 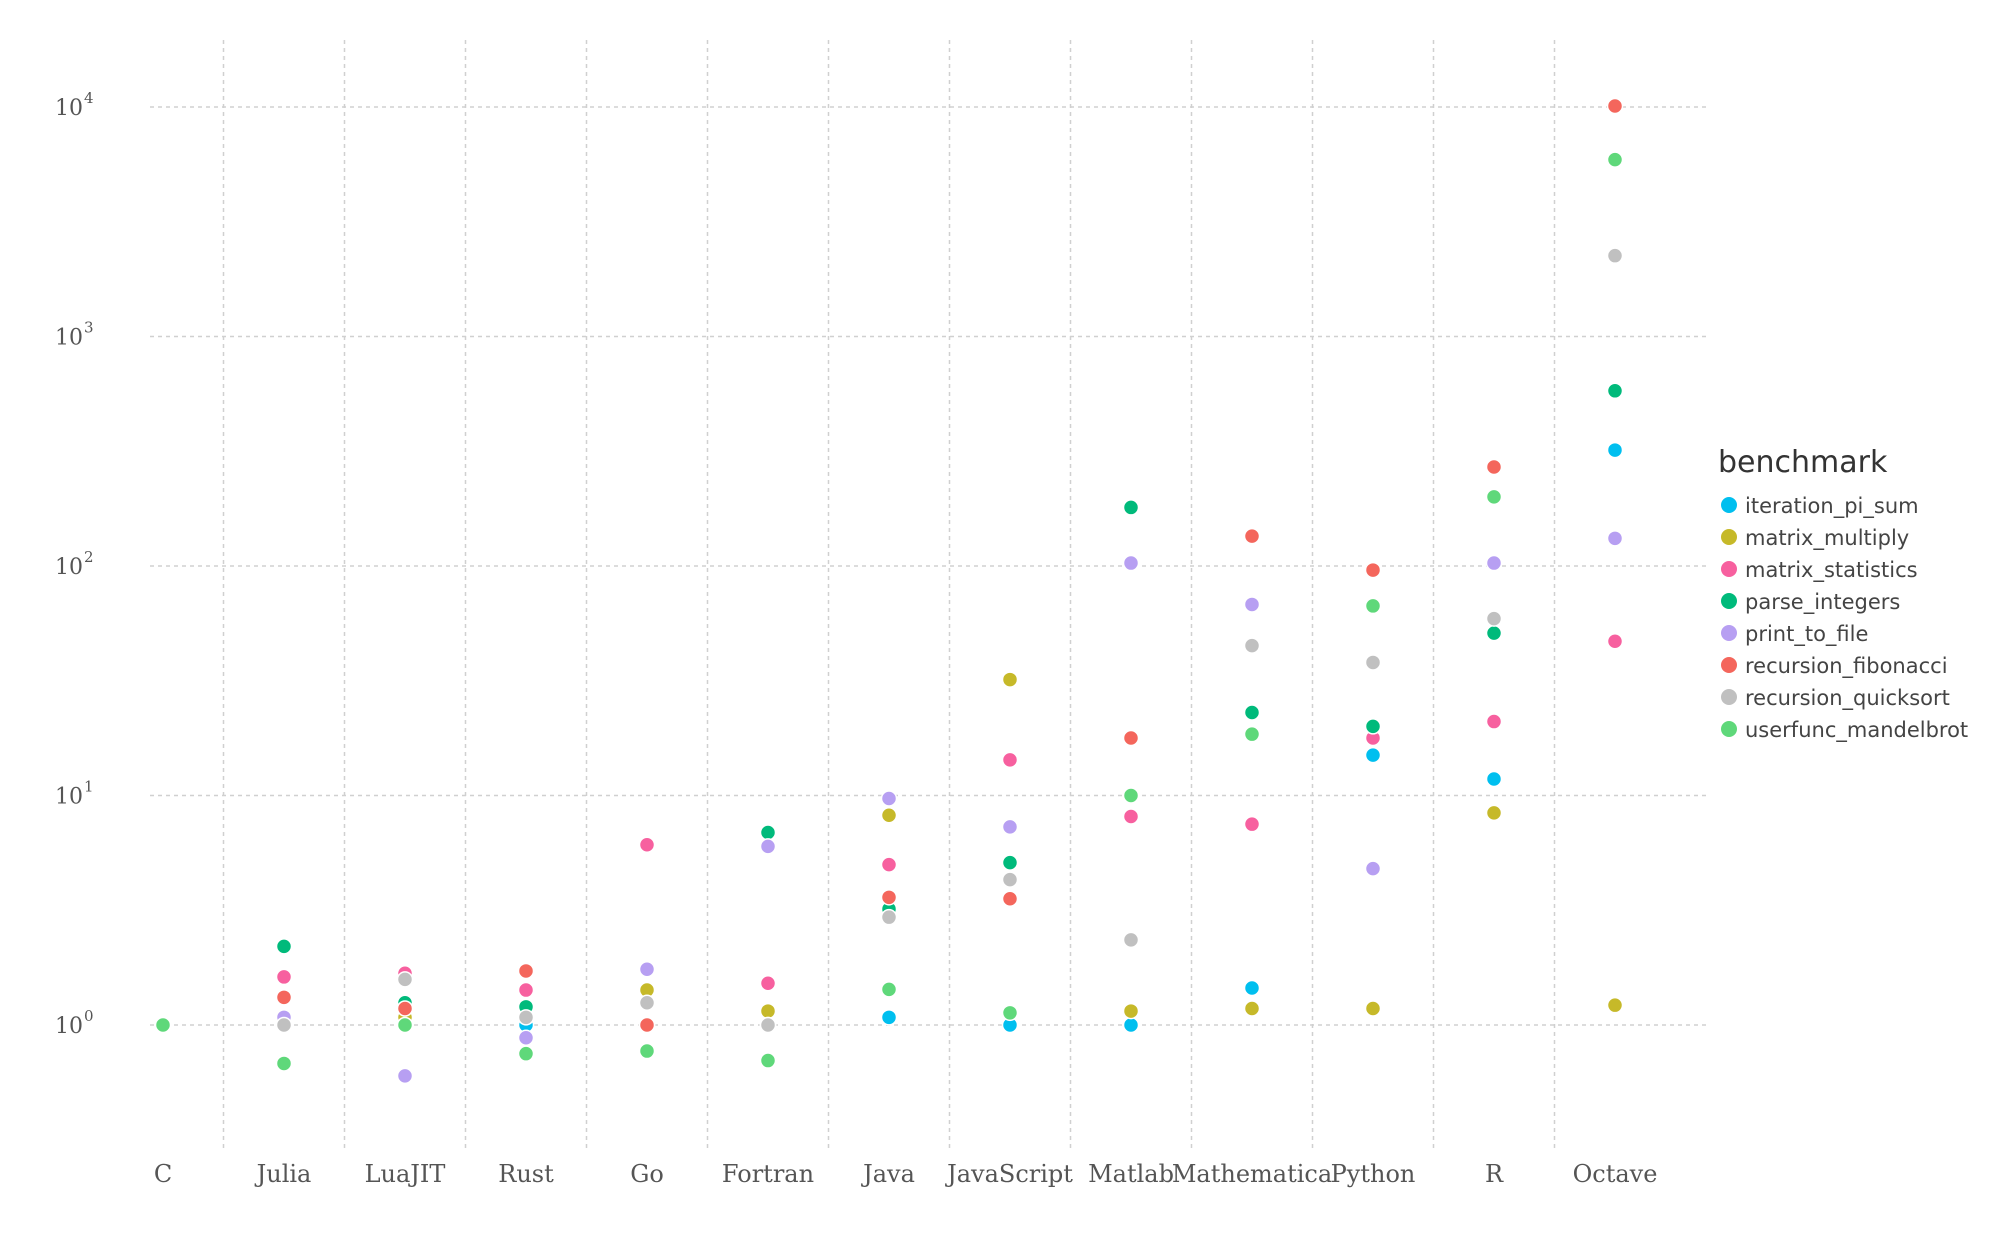 I want to click on x-tick-label: Fortran, so click(x=768, y=1174).